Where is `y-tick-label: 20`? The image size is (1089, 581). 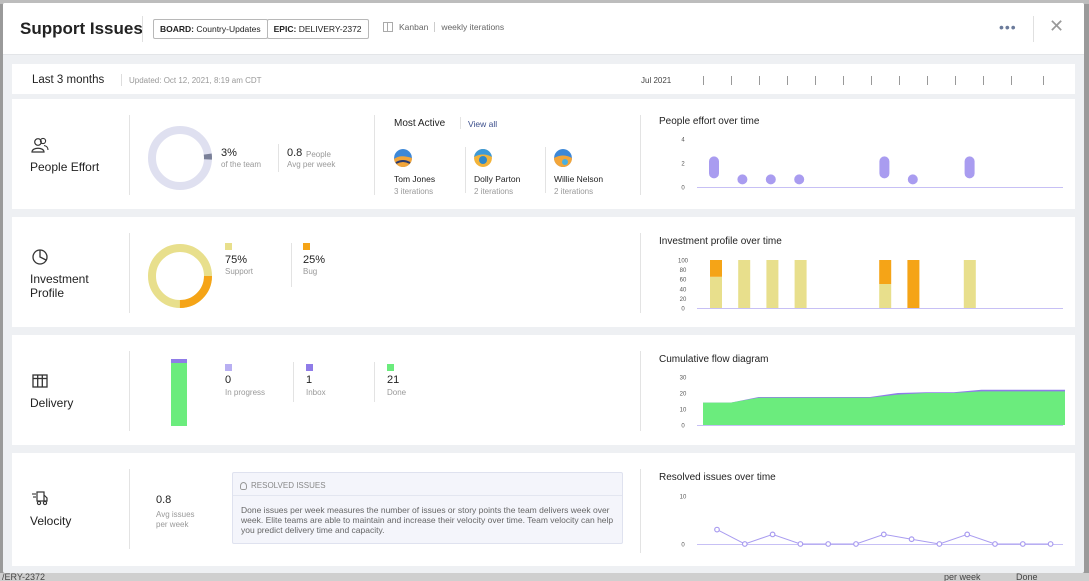 y-tick-label: 20 is located at coordinates (683, 395).